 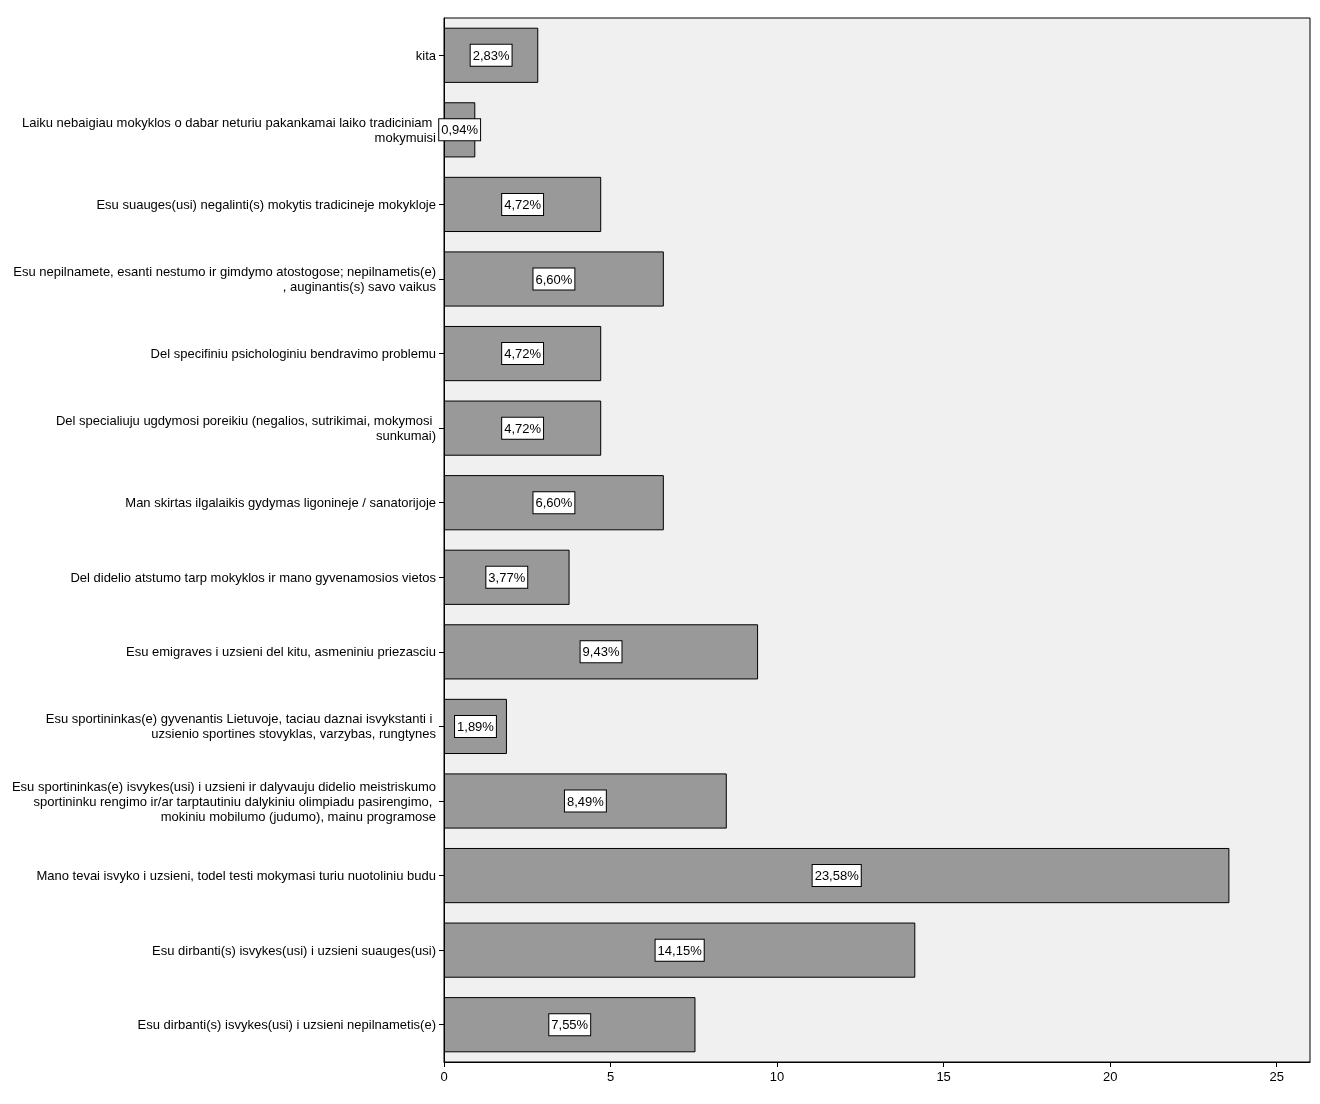 I want to click on x-tick-label: 20, so click(x=1110, y=1076).